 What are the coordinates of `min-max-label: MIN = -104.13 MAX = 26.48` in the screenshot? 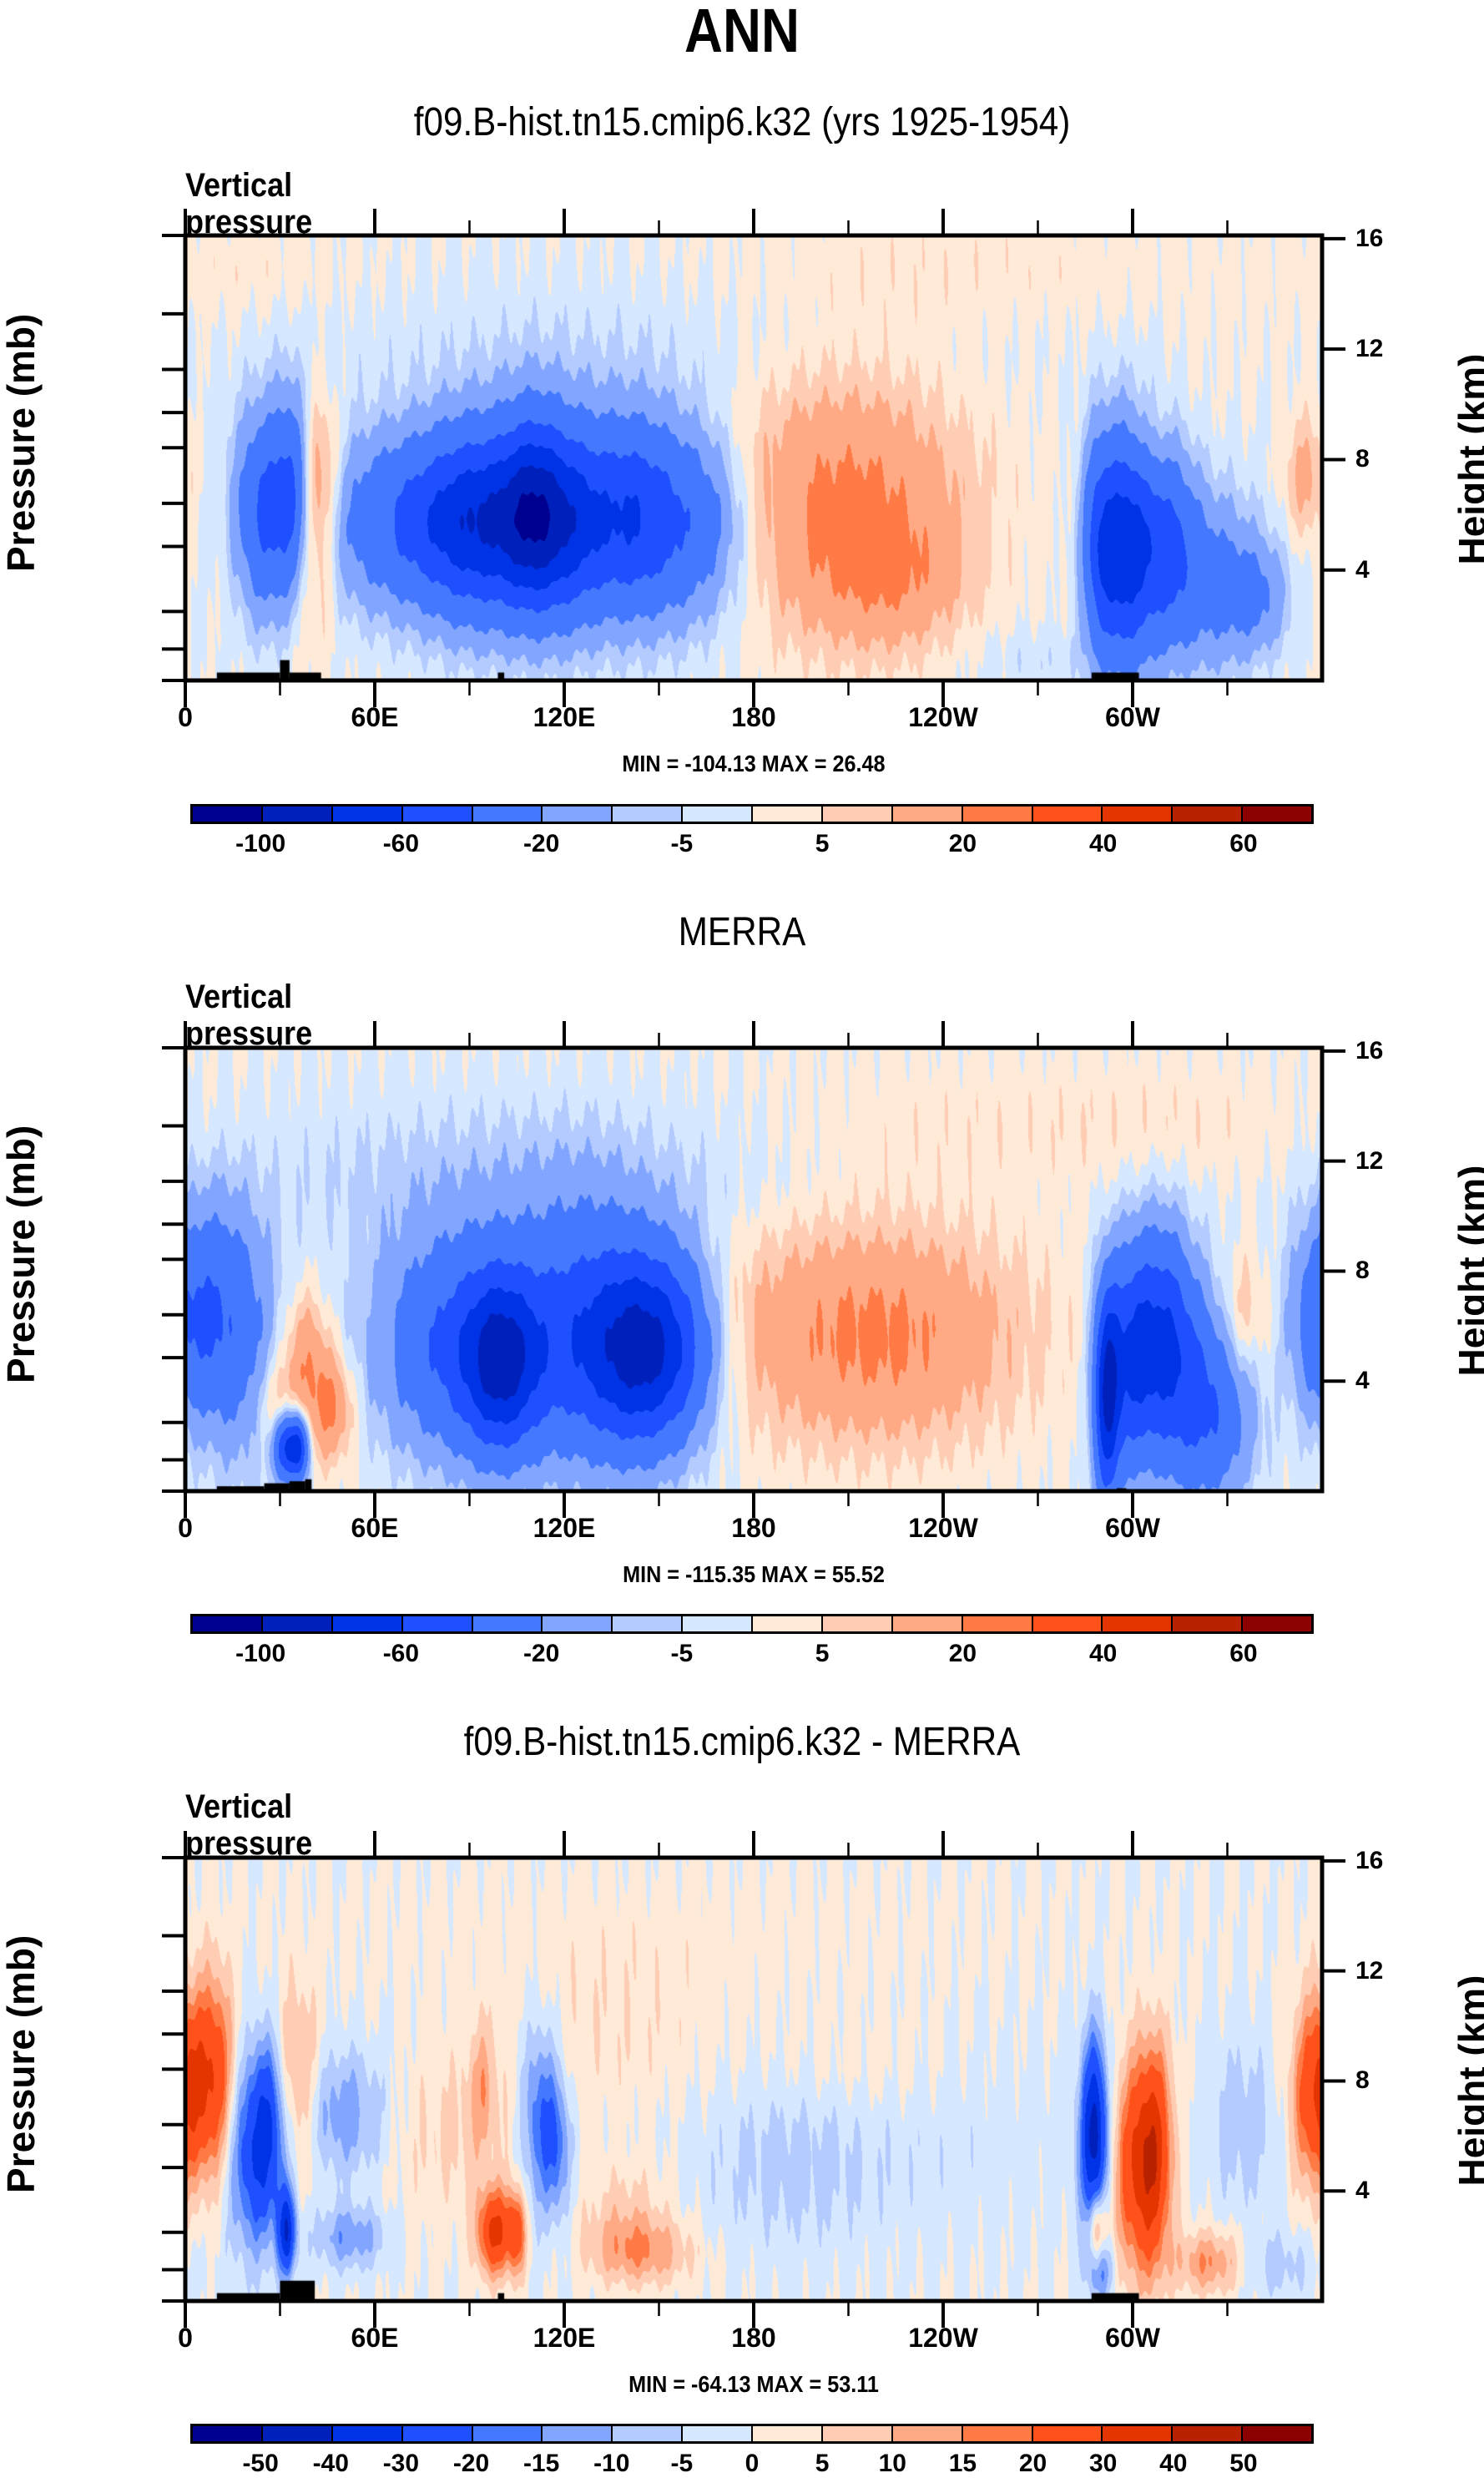 It's located at (754, 763).